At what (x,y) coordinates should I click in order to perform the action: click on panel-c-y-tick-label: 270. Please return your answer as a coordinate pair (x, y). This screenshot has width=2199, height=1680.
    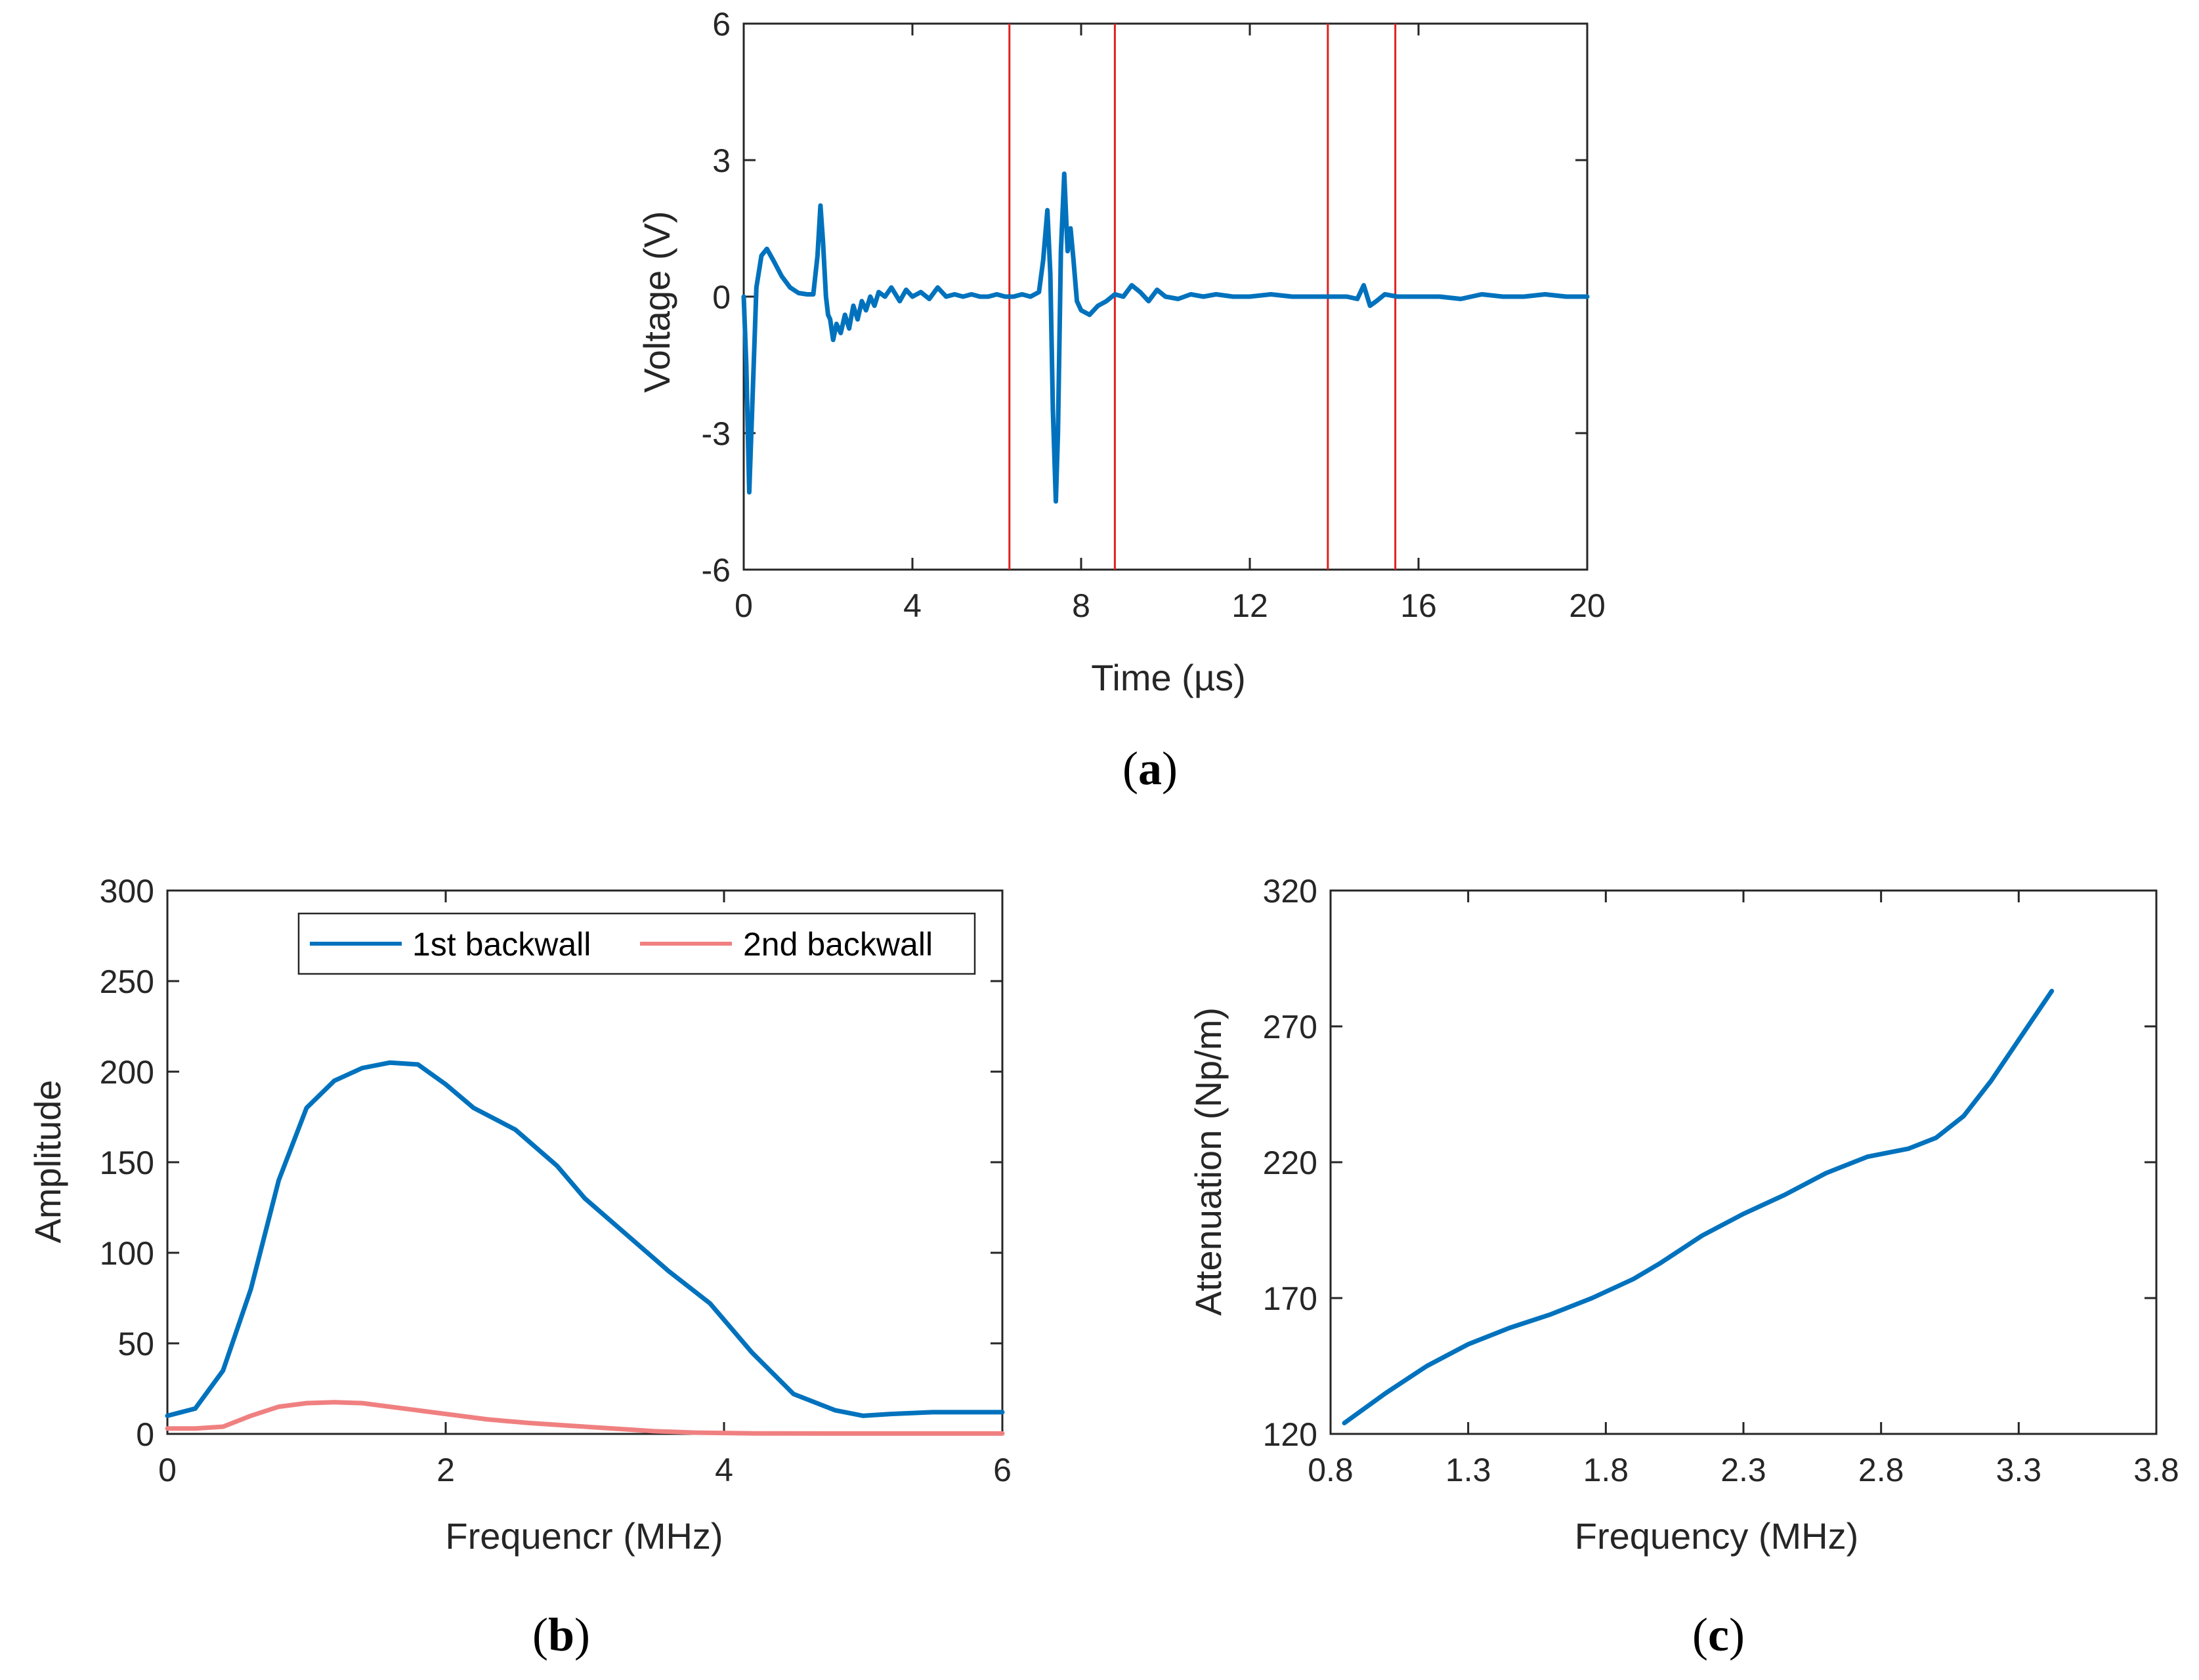
    Looking at the image, I should click on (1290, 1027).